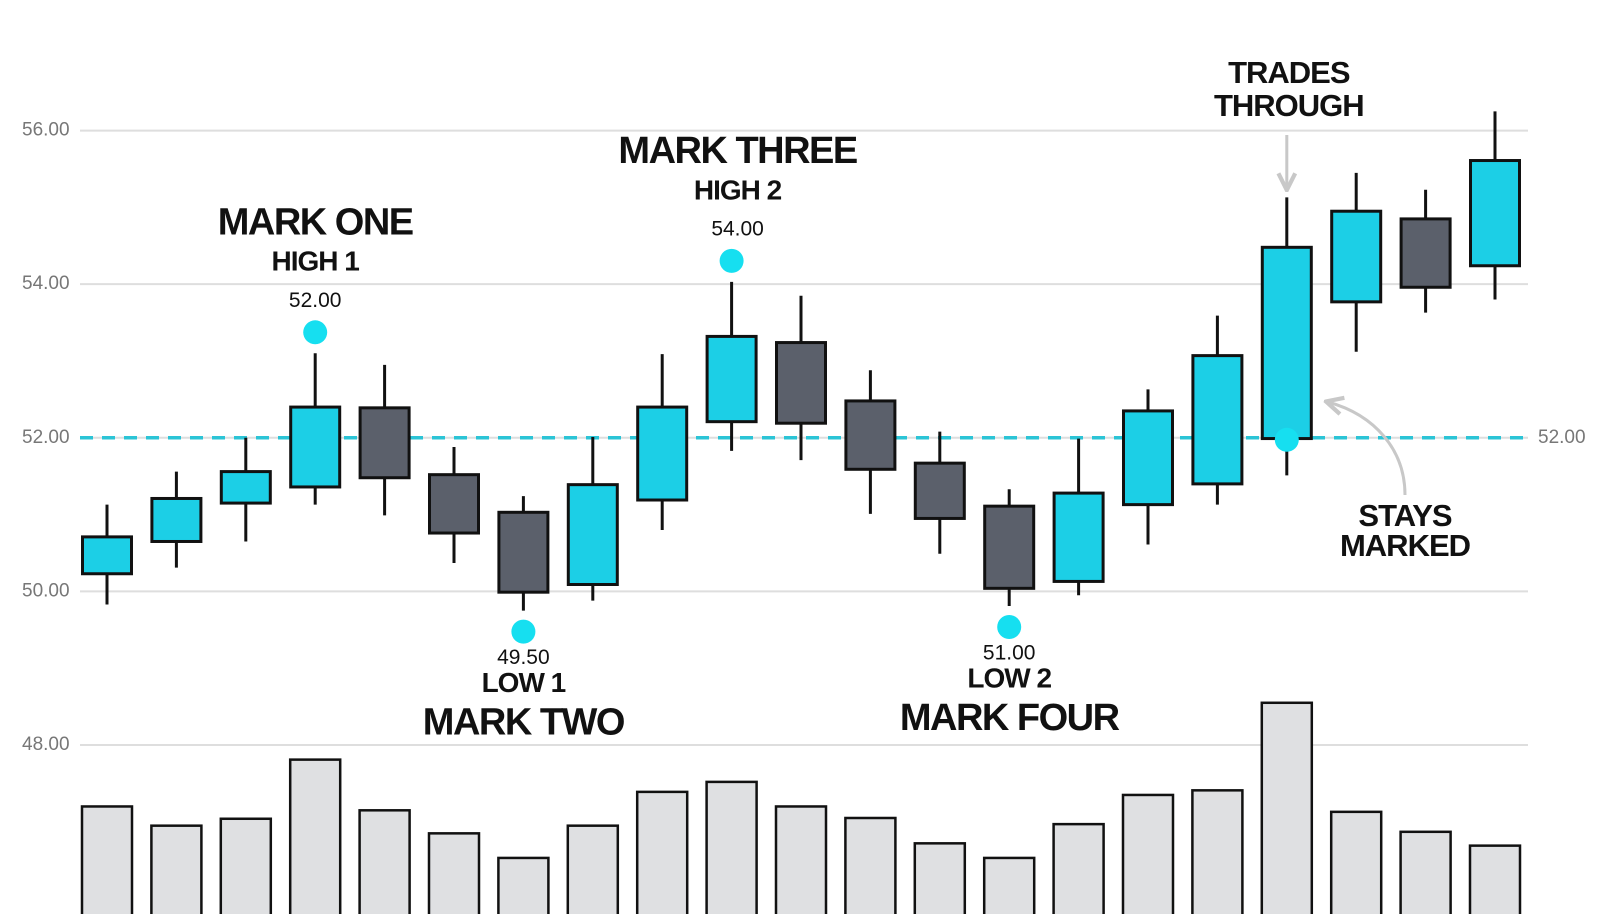 Image resolution: width=1600 pixels, height=914 pixels. I want to click on annotation-value: 54.00, so click(737, 228).